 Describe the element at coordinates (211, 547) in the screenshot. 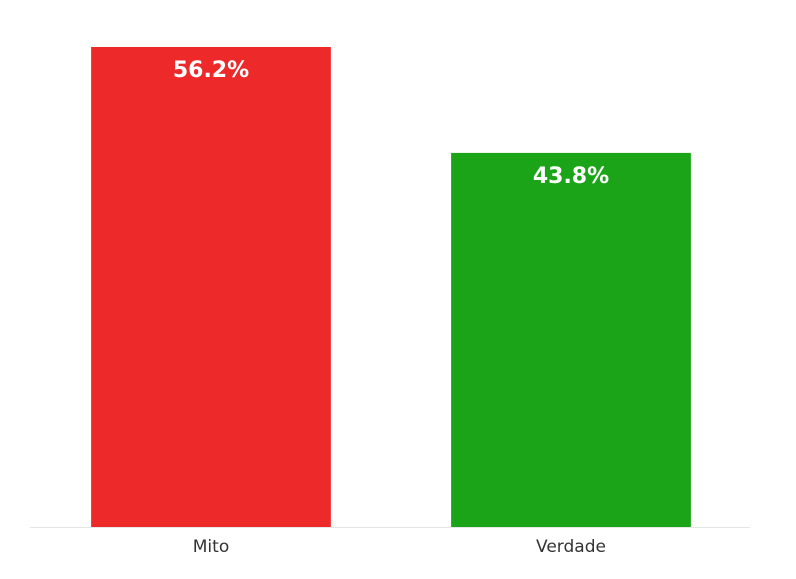

I see `x-tick-label: Mito` at that location.